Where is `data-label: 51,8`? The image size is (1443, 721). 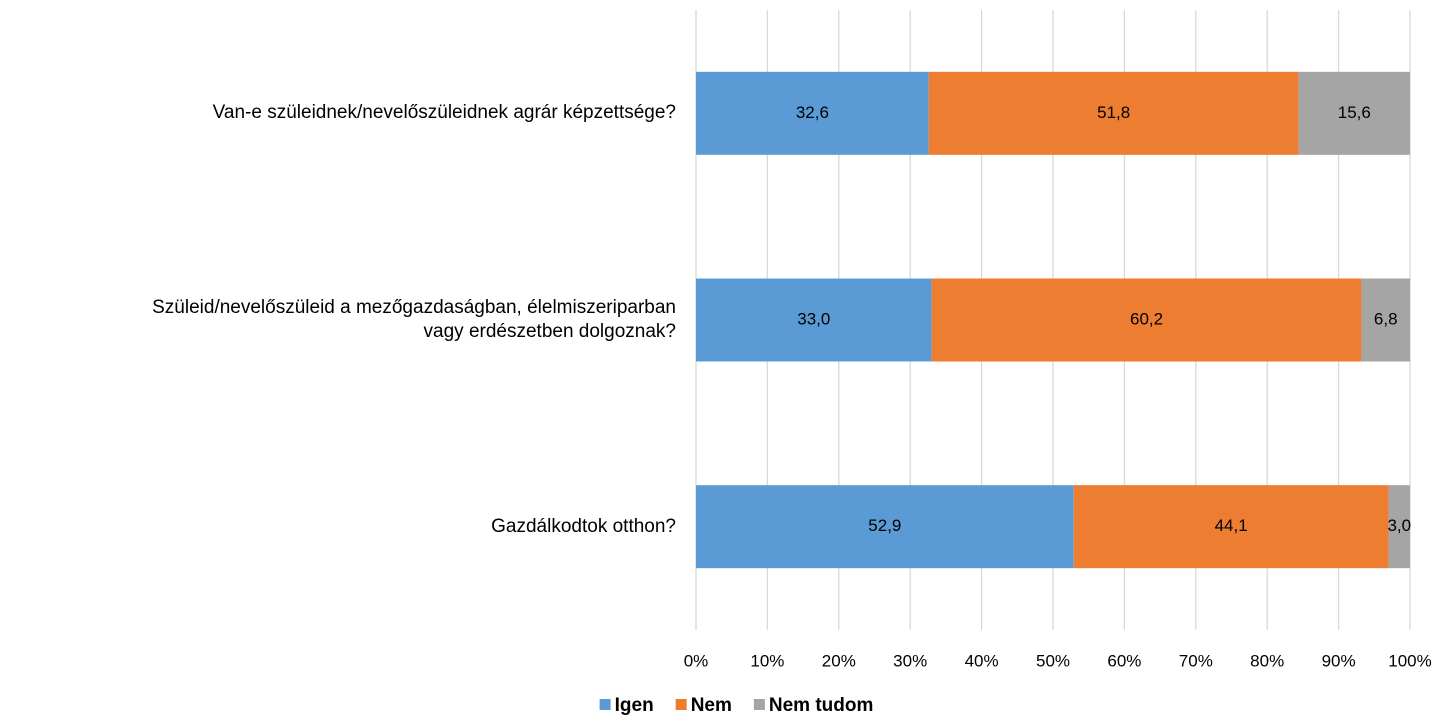 data-label: 51,8 is located at coordinates (1113, 112).